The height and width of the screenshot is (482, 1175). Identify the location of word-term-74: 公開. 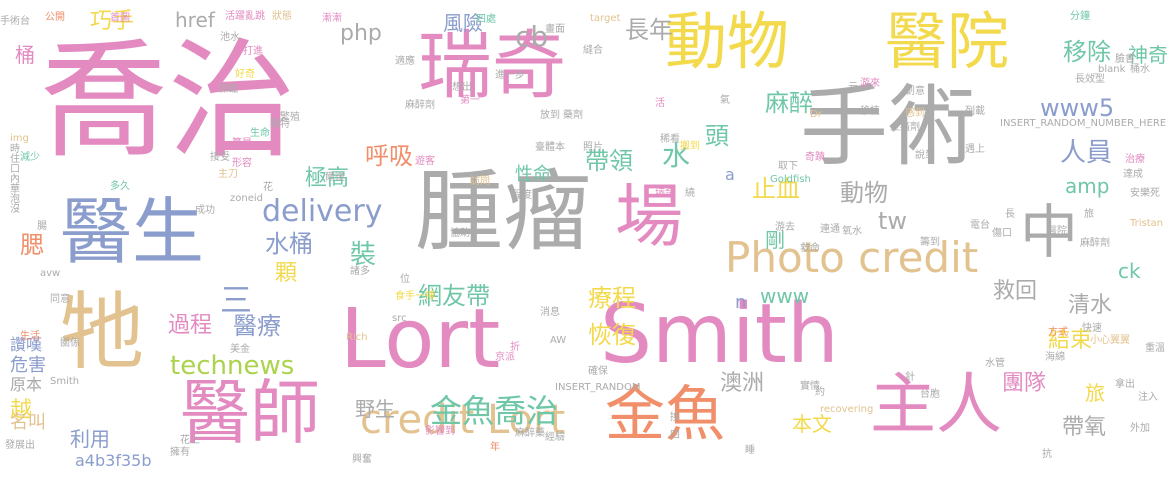
(55, 17).